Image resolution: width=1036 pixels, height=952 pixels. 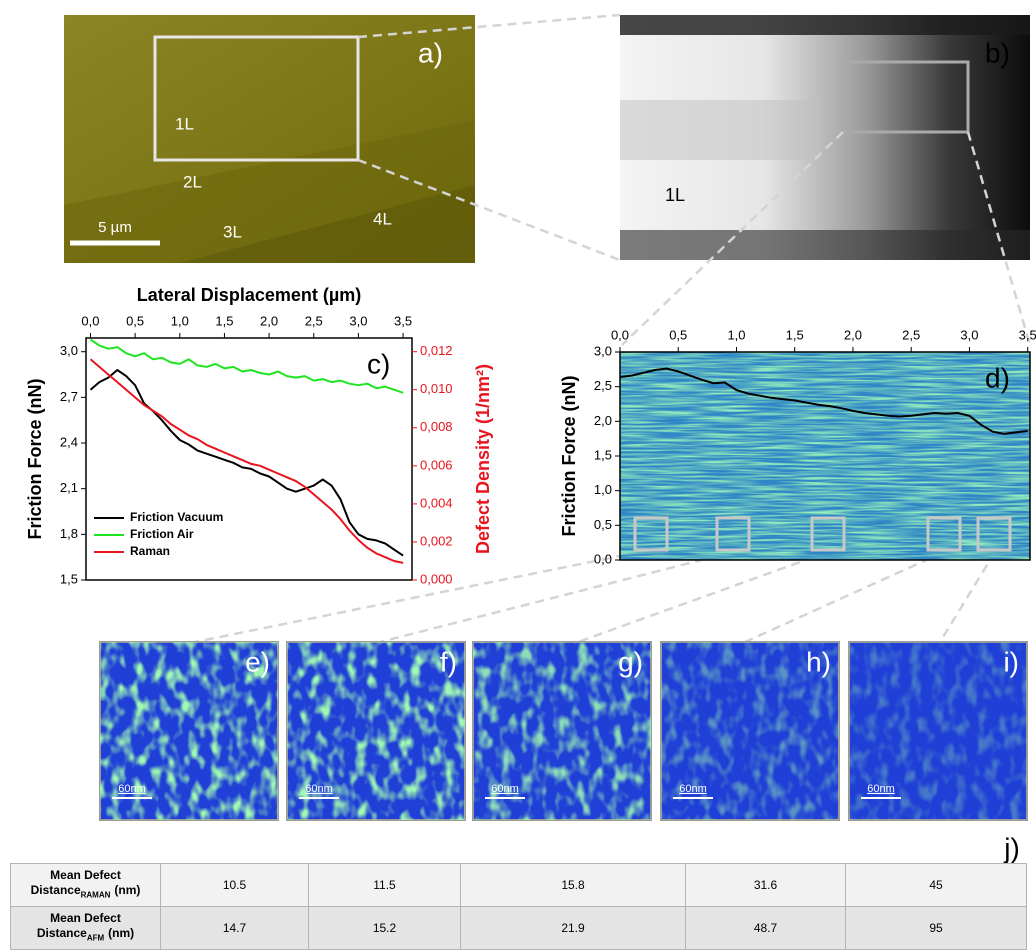 I want to click on row-header: Mean Defect DistanceAFM (nm), so click(x=85, y=928).